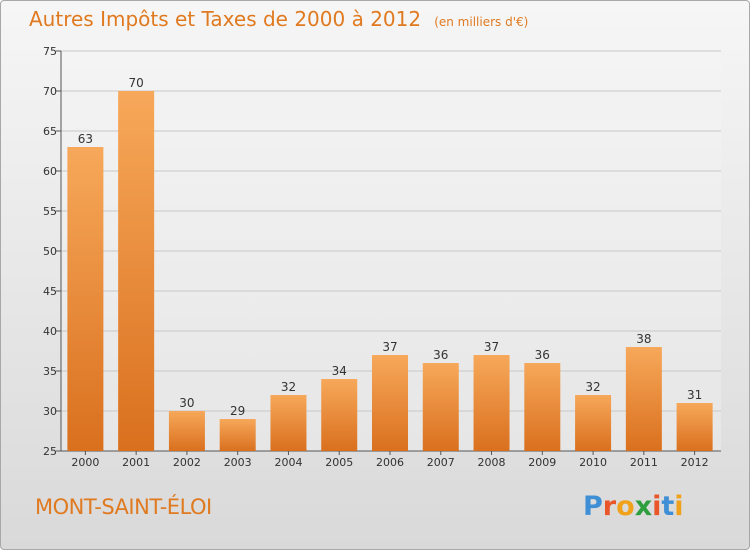 The height and width of the screenshot is (550, 750). I want to click on bar-value-label: 38, so click(643, 339).